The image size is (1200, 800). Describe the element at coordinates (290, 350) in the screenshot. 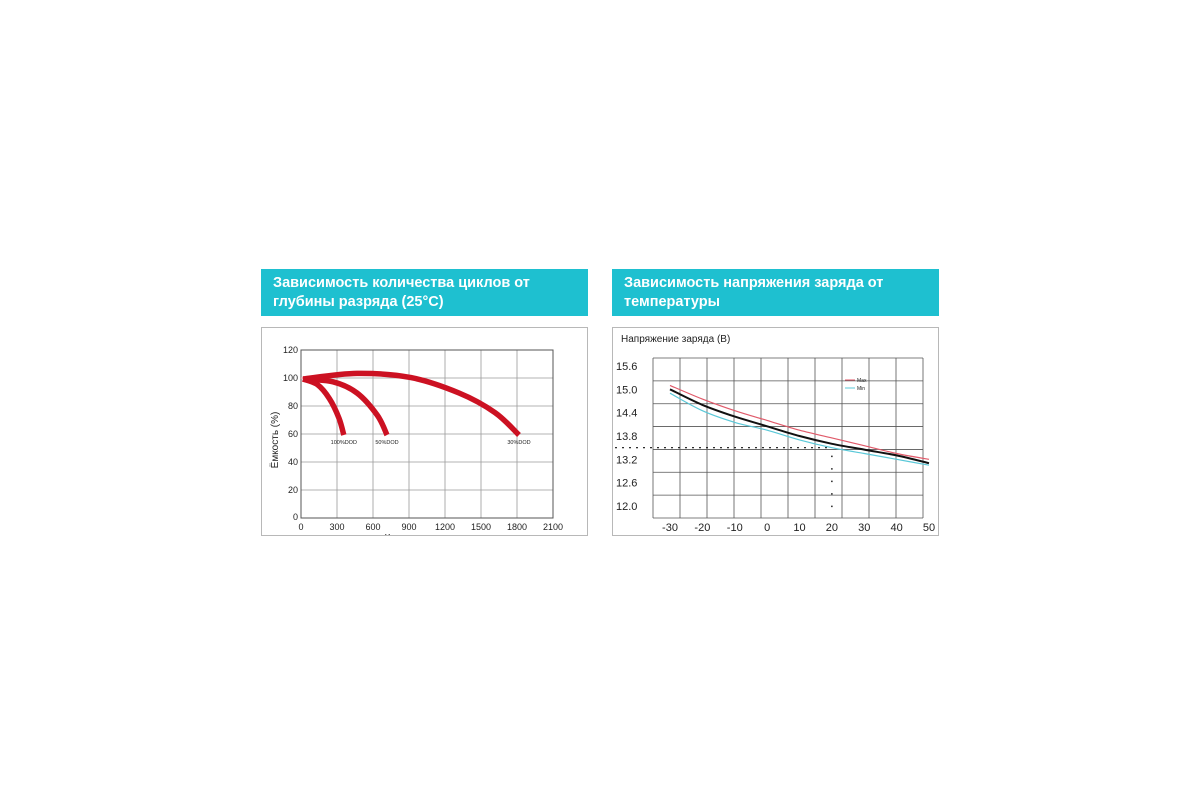

I see `y-tick-label: 120` at that location.